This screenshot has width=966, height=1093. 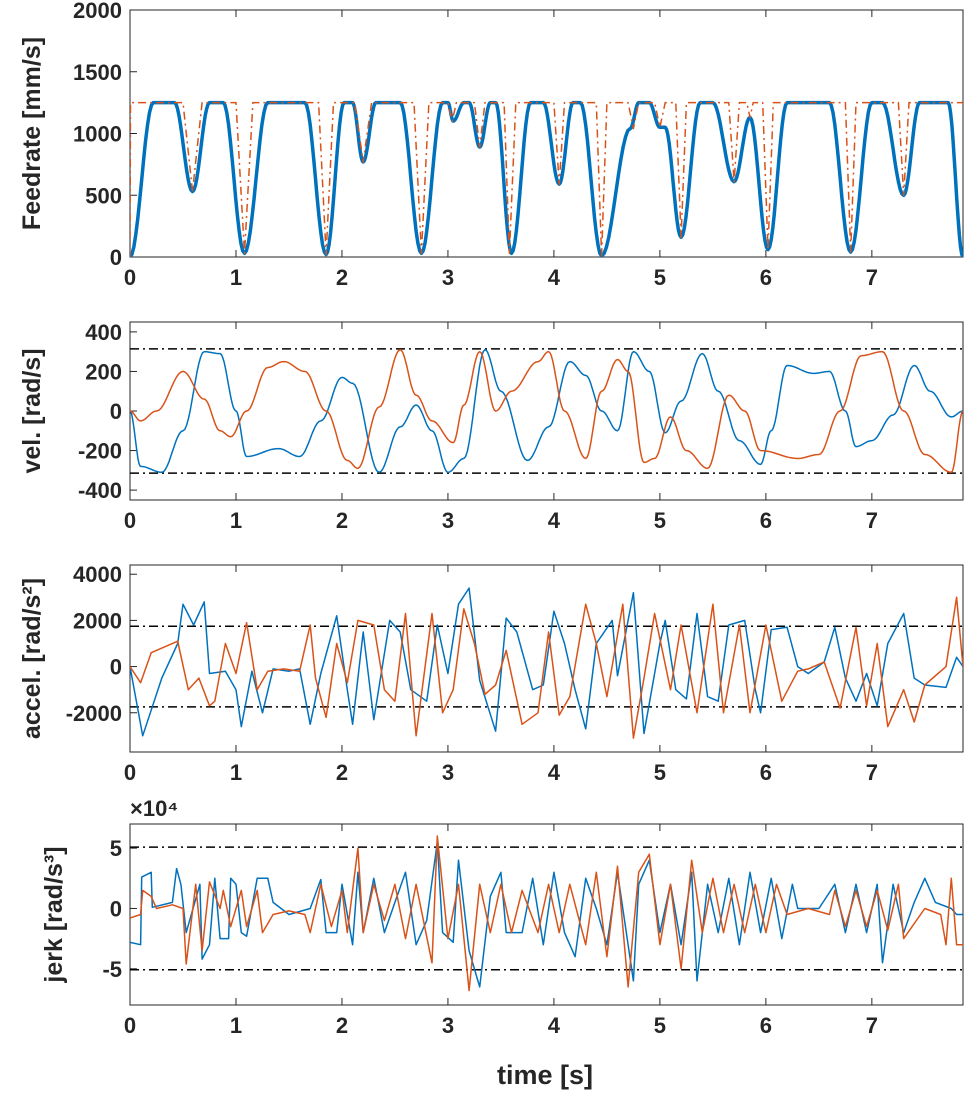 I want to click on y-tick-label: 500, so click(x=103, y=195).